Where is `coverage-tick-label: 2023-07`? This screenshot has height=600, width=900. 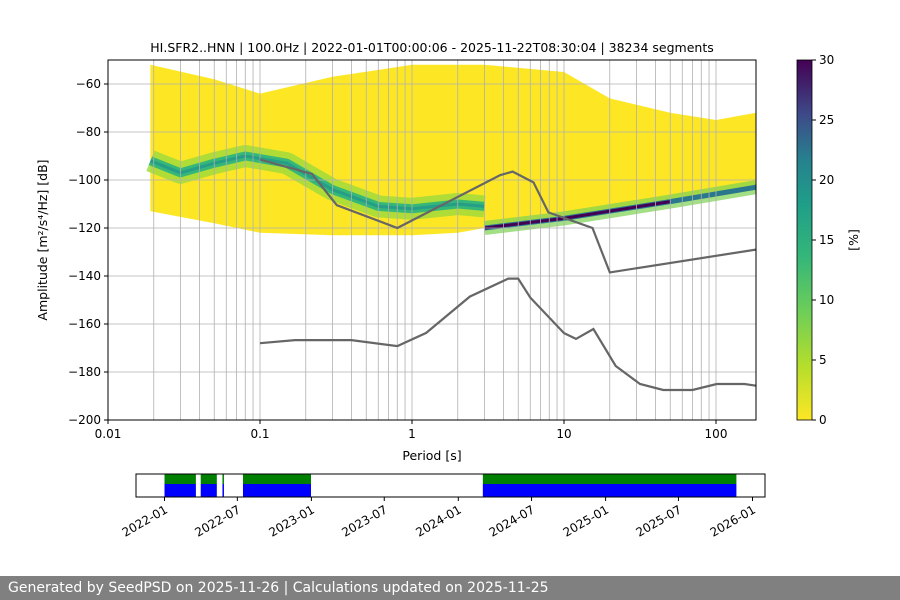
coverage-tick-label: 2023-07 is located at coordinates (364, 520).